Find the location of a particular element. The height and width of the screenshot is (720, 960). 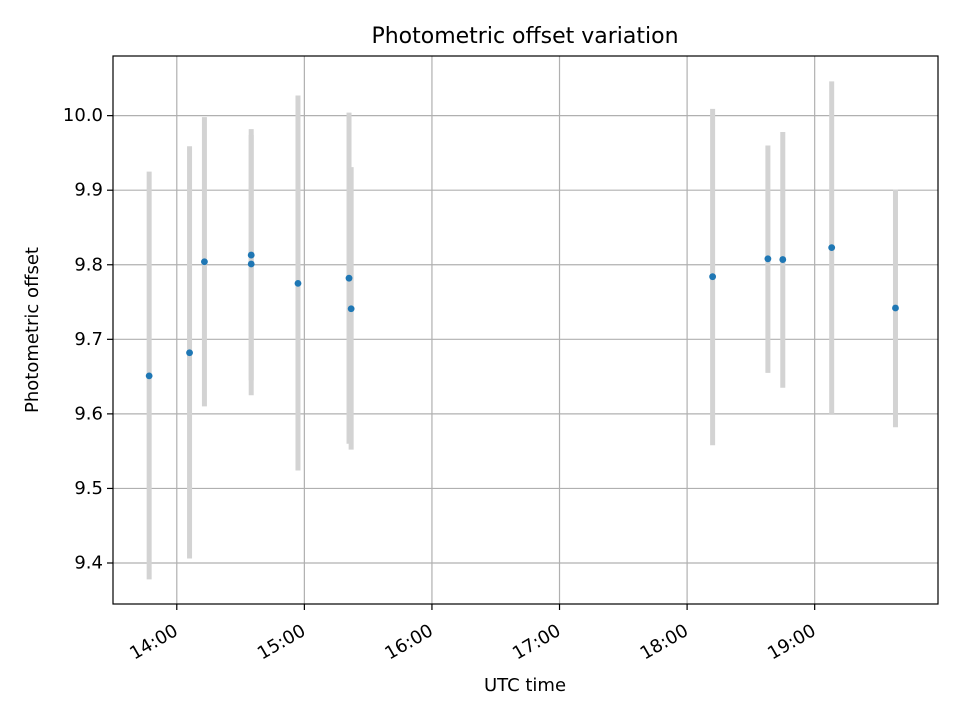

y-tick-label: 9.4 is located at coordinates (88, 562).